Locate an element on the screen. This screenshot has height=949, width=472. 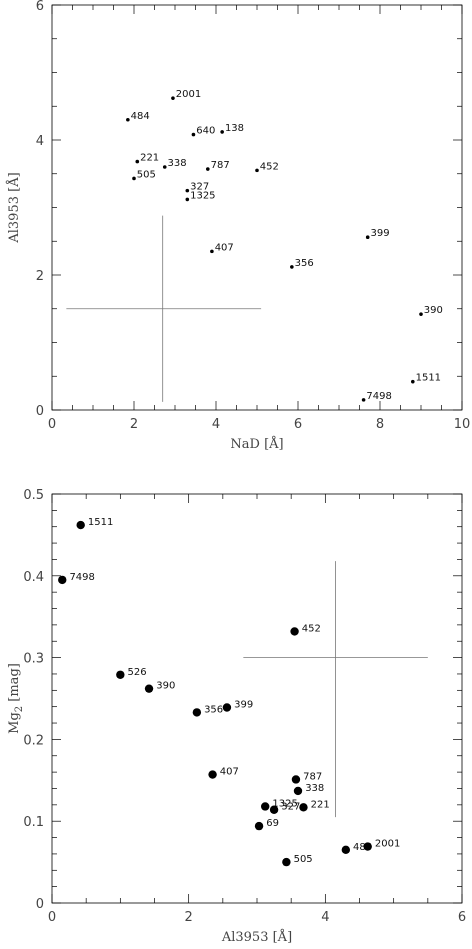
y-tick-label: 0.1 is located at coordinates (33, 822).